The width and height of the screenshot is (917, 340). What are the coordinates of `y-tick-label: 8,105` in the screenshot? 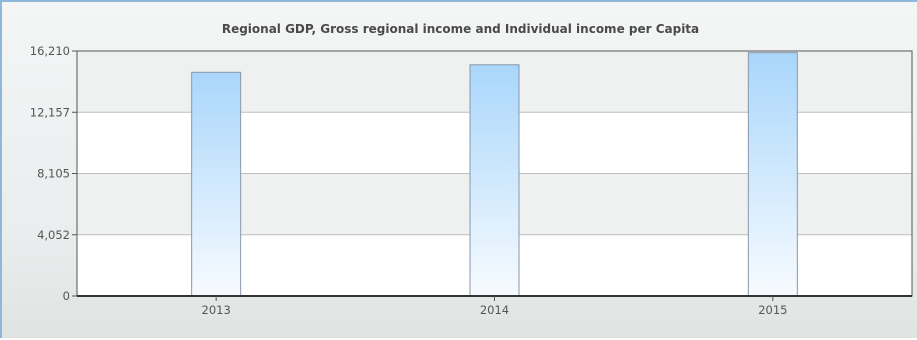 It's located at (53, 174).